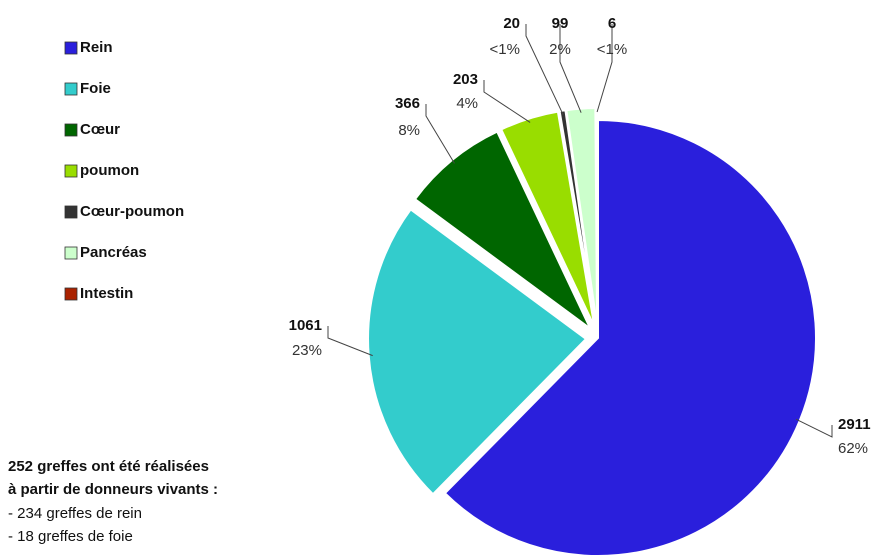 The image size is (890, 559). Describe the element at coordinates (467, 103) in the screenshot. I see `percent-label: 4%` at that location.